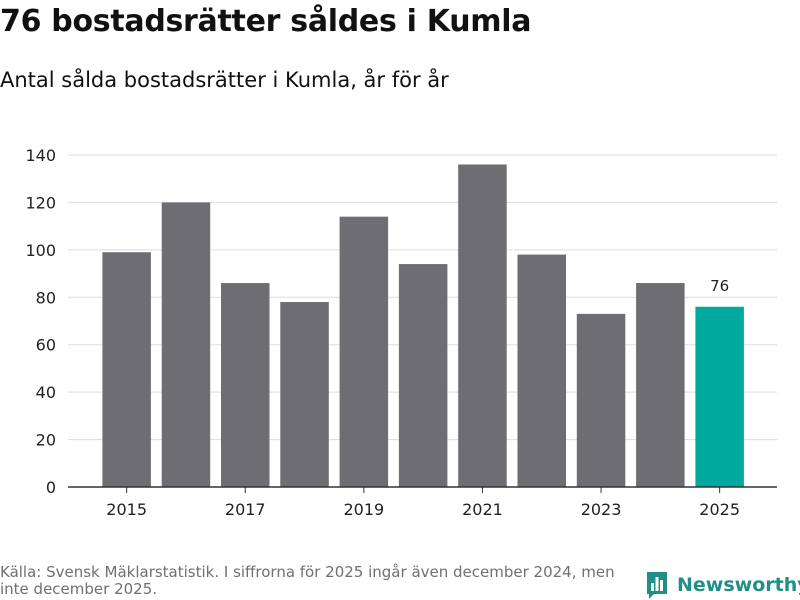 The image size is (800, 600). What do you see at coordinates (601, 509) in the screenshot?
I see `x-tick-label: 2023` at bounding box center [601, 509].